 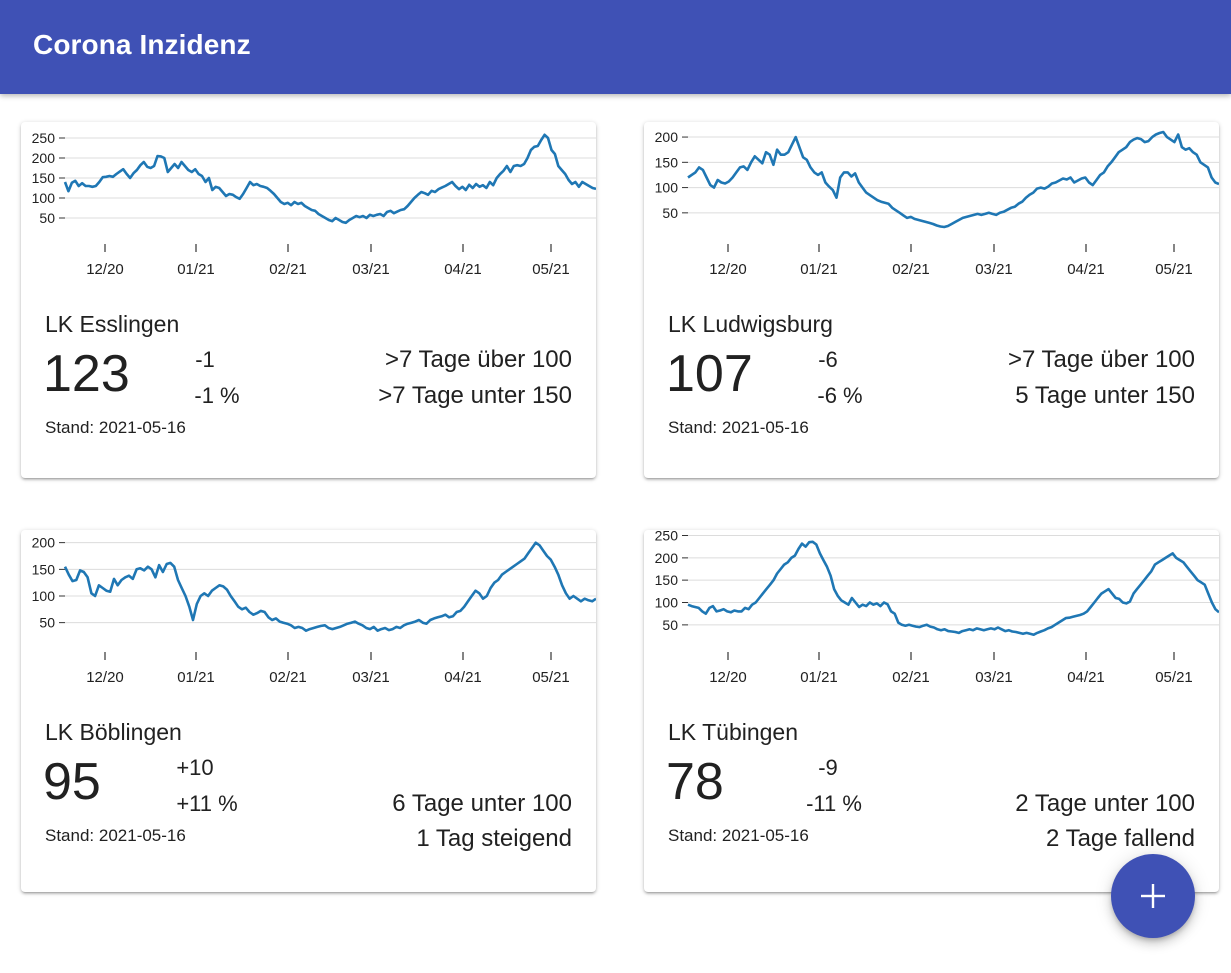 I want to click on district-name: LK Tübingen, so click(x=733, y=732).